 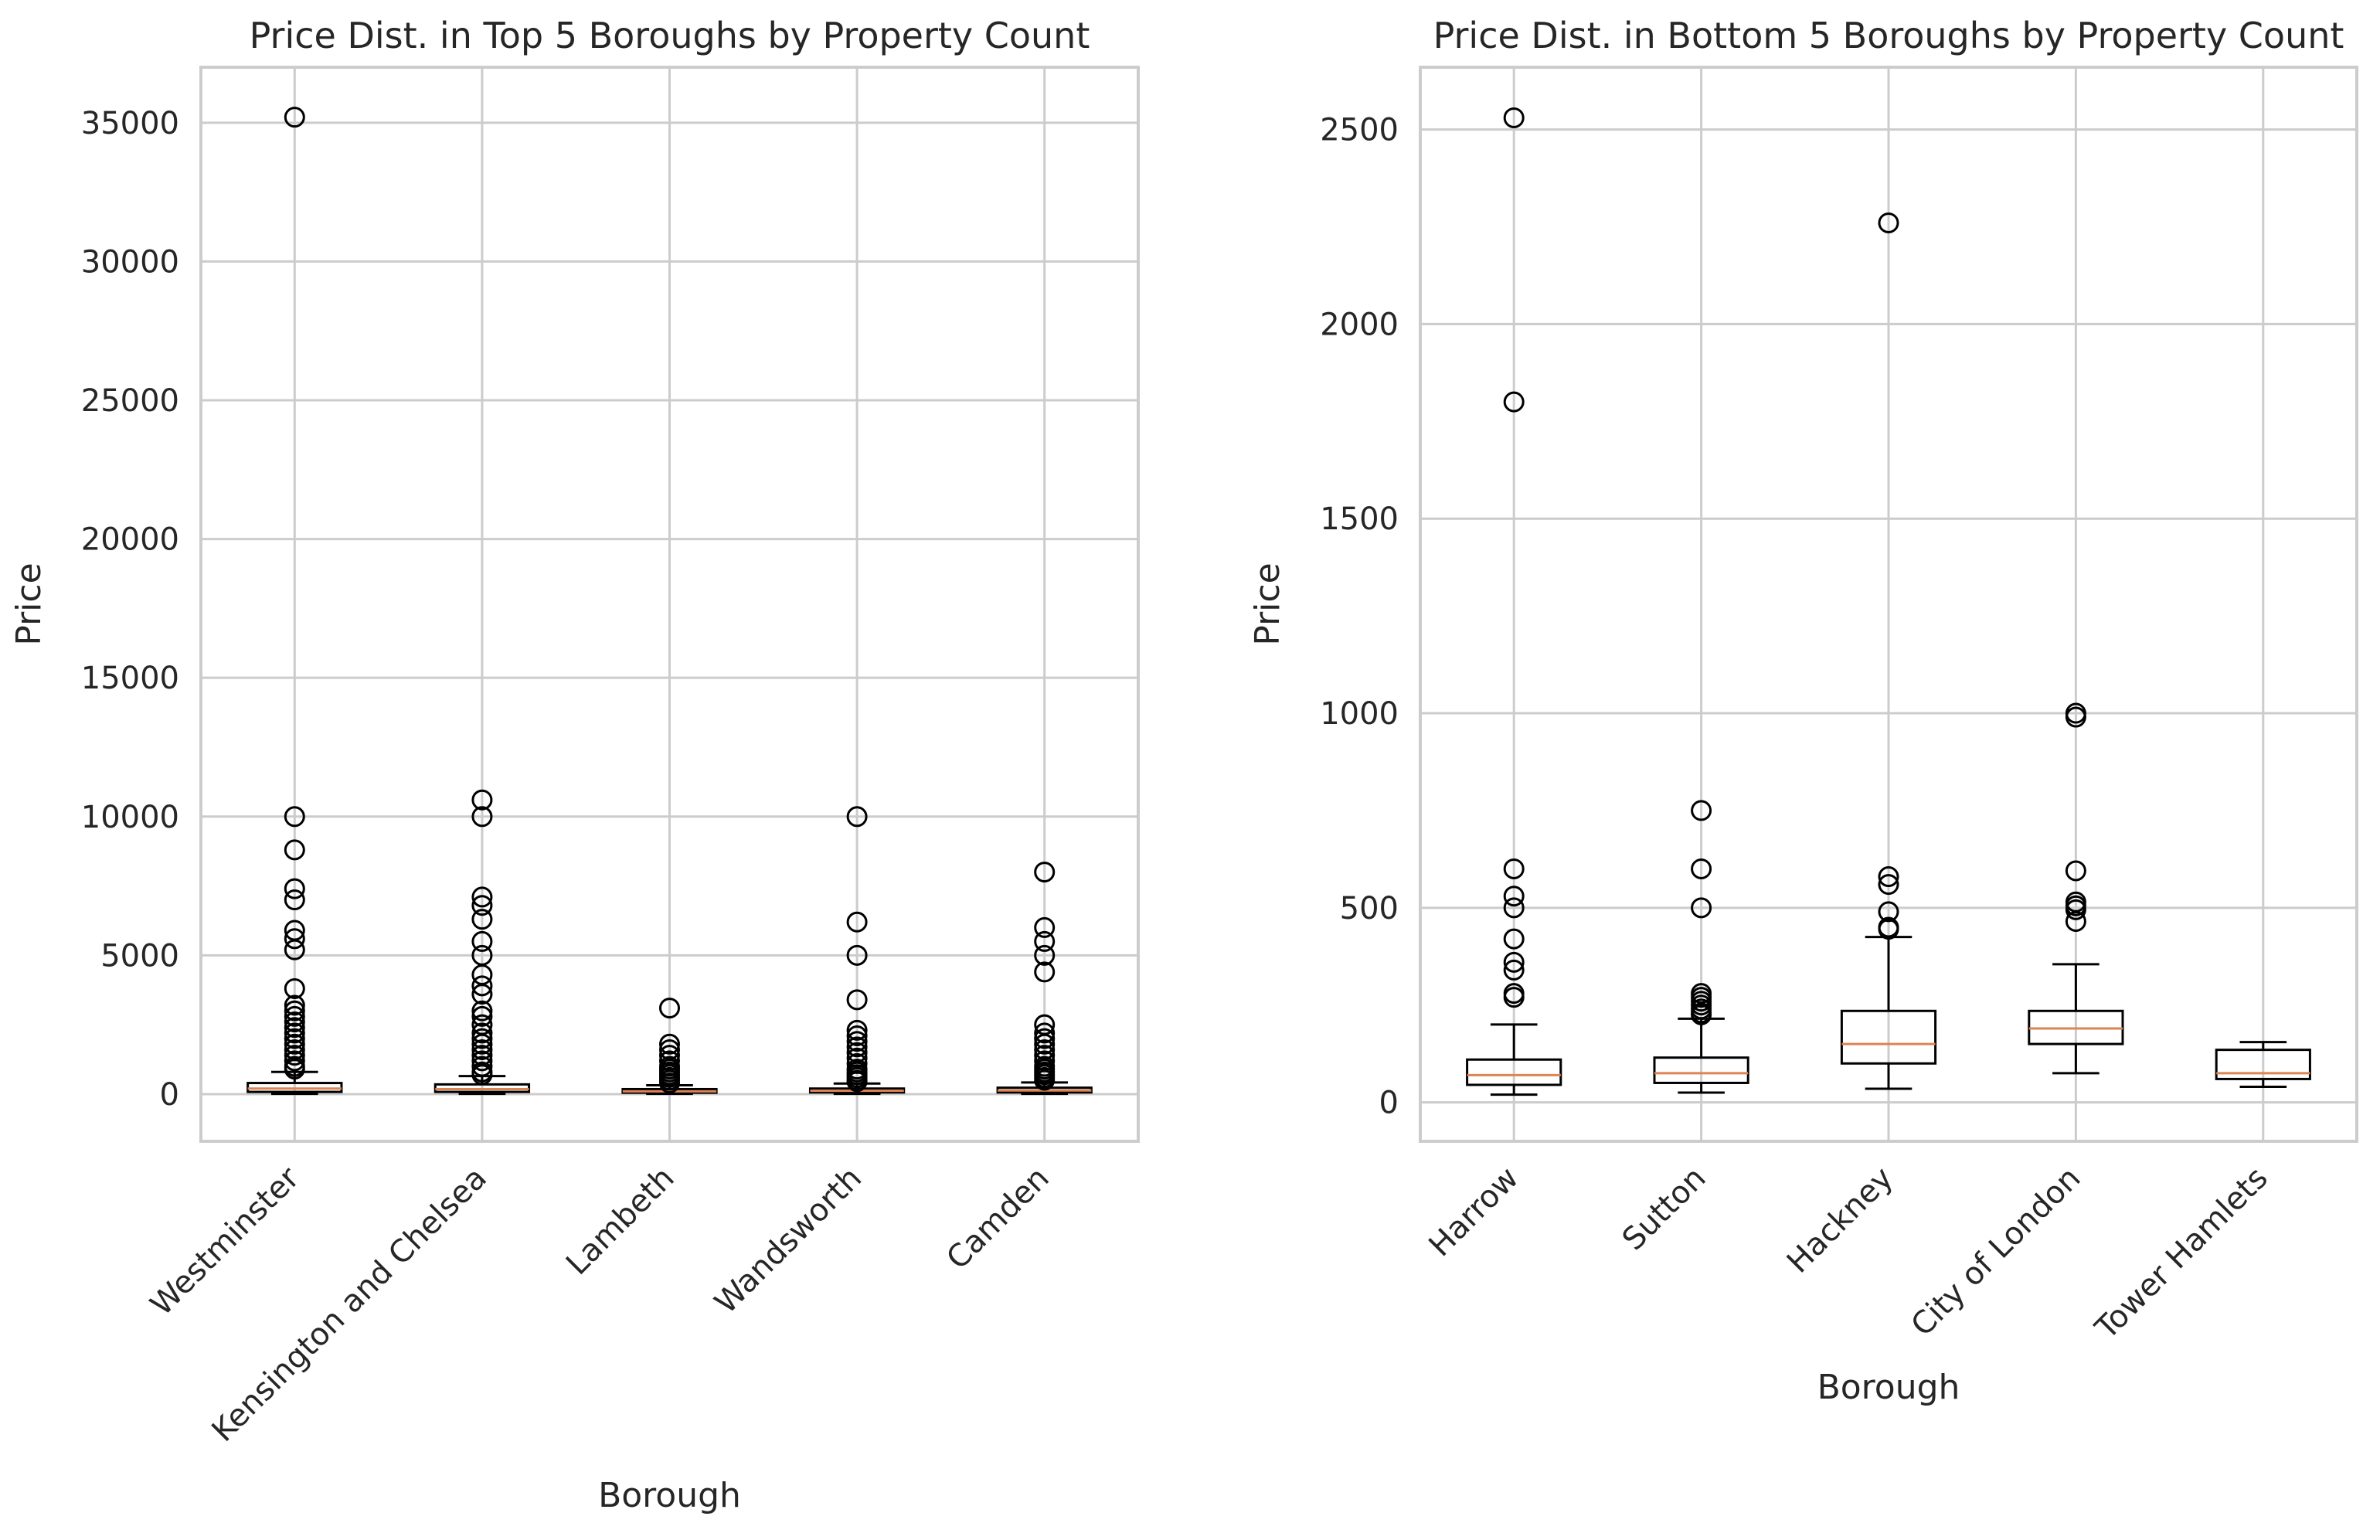 What do you see at coordinates (1997, 1252) in the screenshot?
I see `x-tick-label-city-of-london: City of London` at bounding box center [1997, 1252].